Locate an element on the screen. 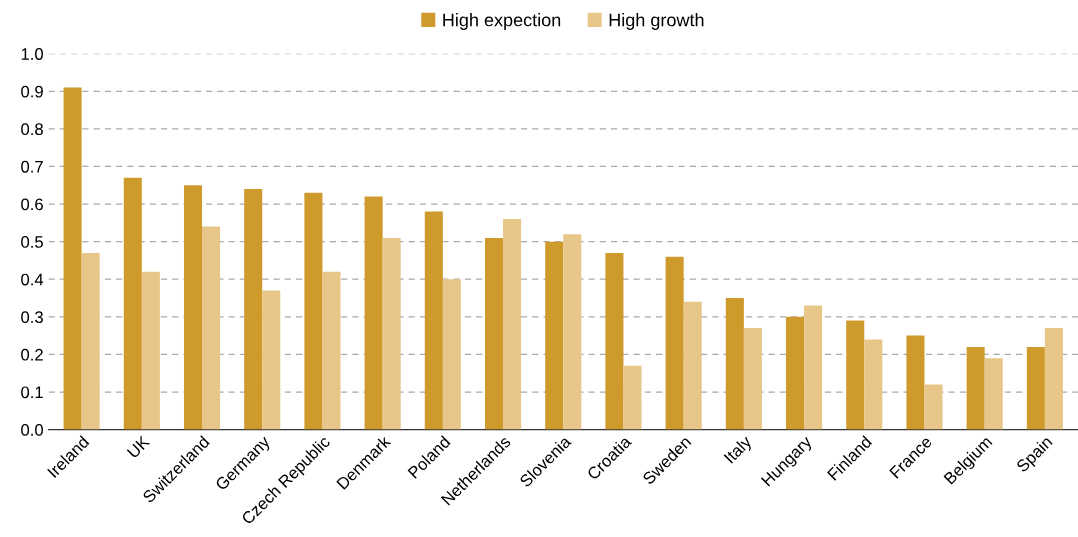  y-tick-label: 0.0 is located at coordinates (32, 430).